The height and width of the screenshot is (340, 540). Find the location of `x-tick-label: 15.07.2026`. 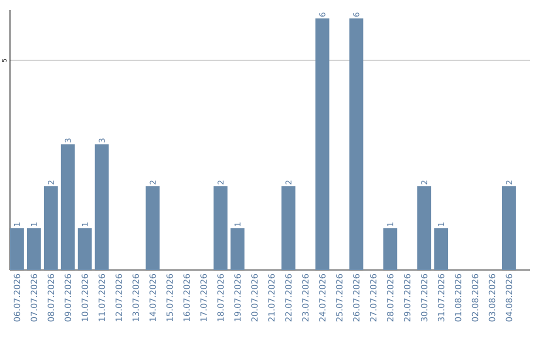

x-tick-label: 15.07.2026 is located at coordinates (169, 298).